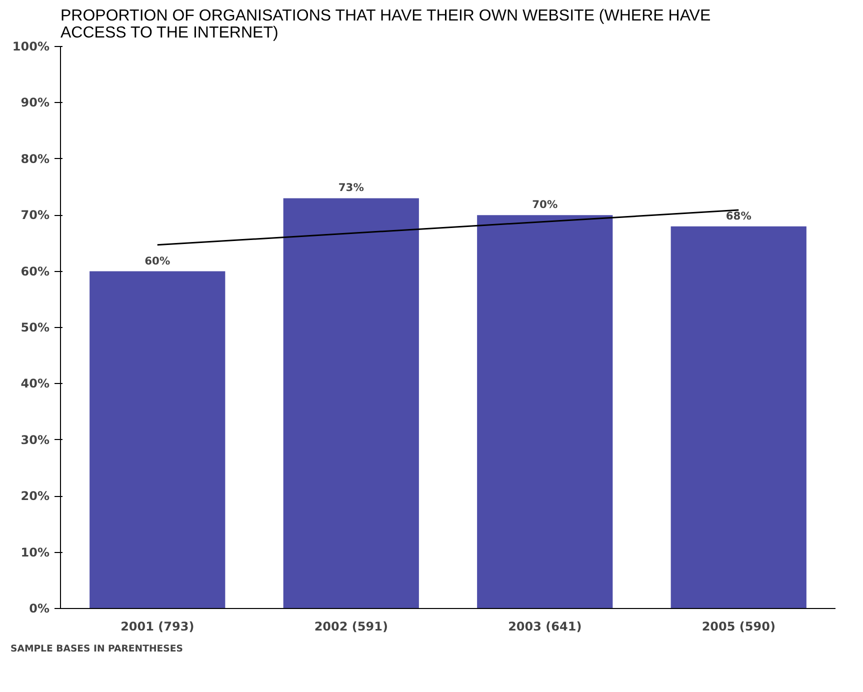 The width and height of the screenshot is (863, 692). I want to click on y-tick-label: 0%, so click(39, 609).